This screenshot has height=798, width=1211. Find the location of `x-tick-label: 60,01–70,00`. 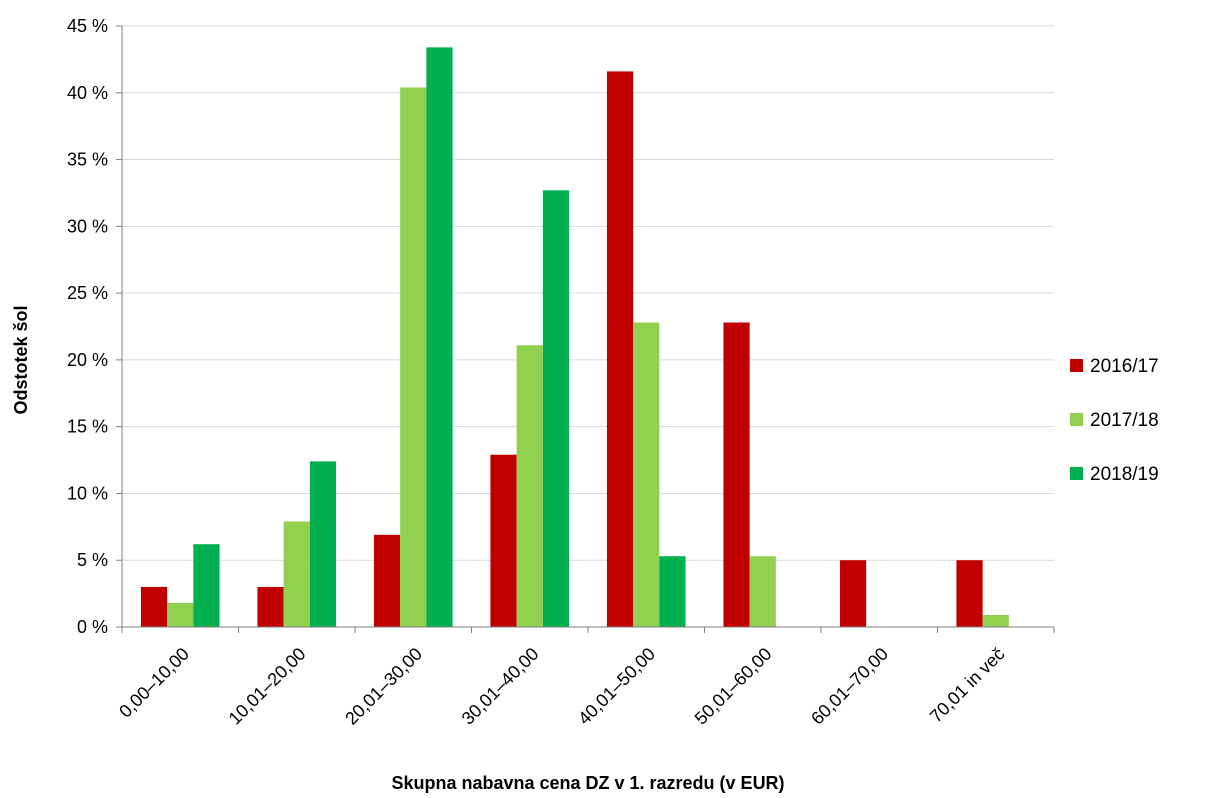

x-tick-label: 60,01–70,00 is located at coordinates (849, 686).